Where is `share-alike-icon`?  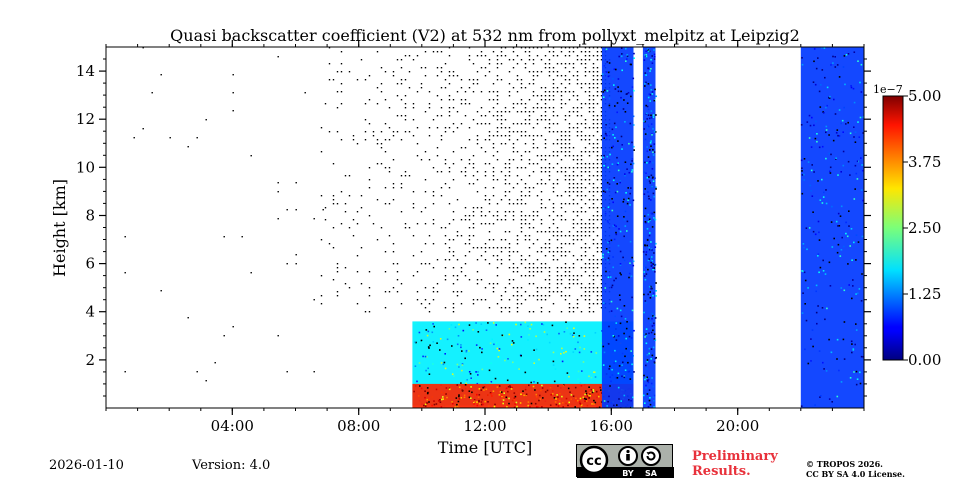 share-alike-icon is located at coordinates (651, 456).